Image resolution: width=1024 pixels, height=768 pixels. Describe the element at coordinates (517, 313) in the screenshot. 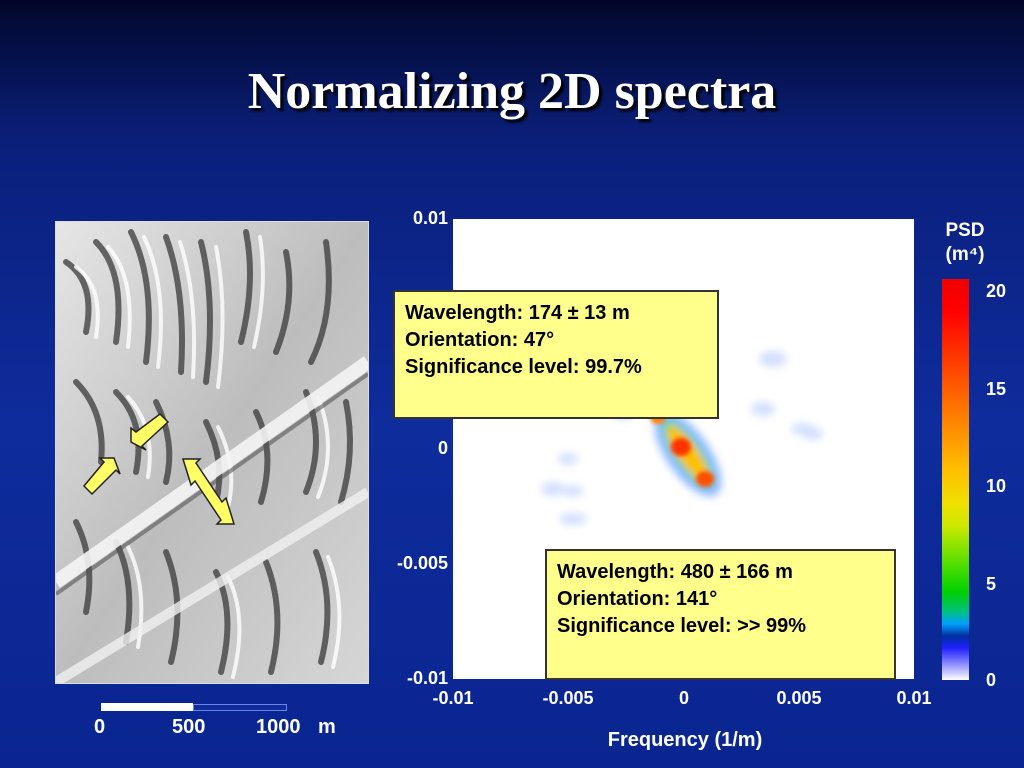

I see `callout-wavelength: Wavelength: 174 ± 13 m` at that location.